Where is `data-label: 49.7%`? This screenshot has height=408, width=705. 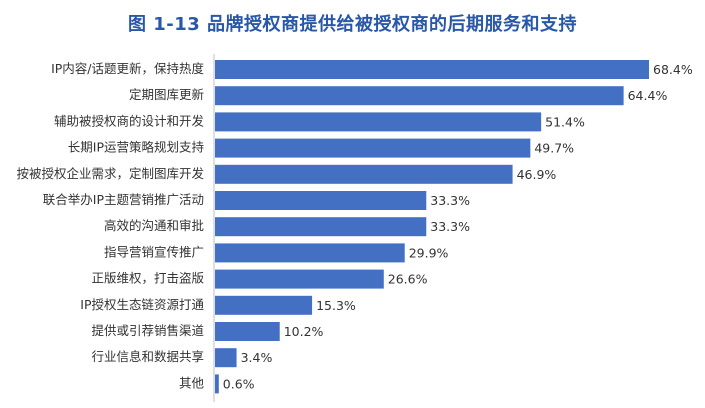 data-label: 49.7% is located at coordinates (554, 148).